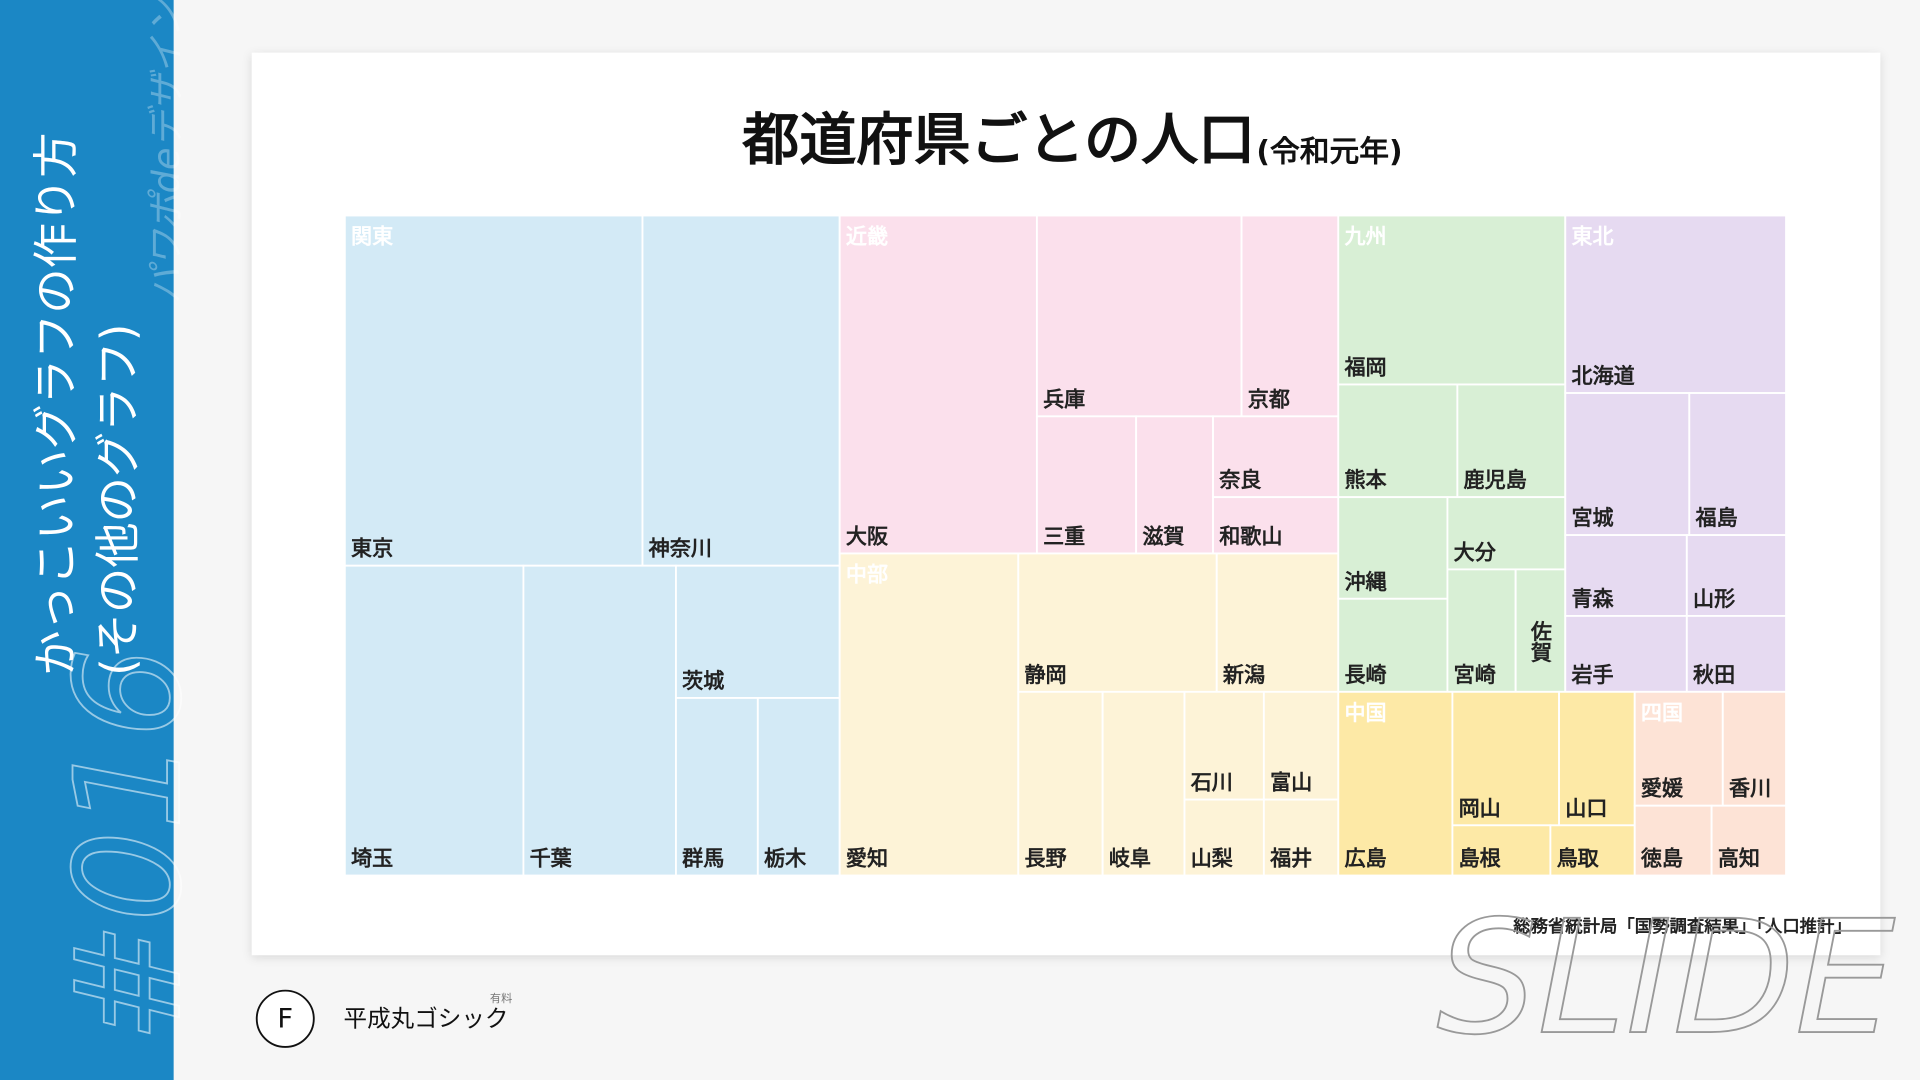  Describe the element at coordinates (1540, 642) in the screenshot. I see `prefecture-label: 佐賀` at that location.